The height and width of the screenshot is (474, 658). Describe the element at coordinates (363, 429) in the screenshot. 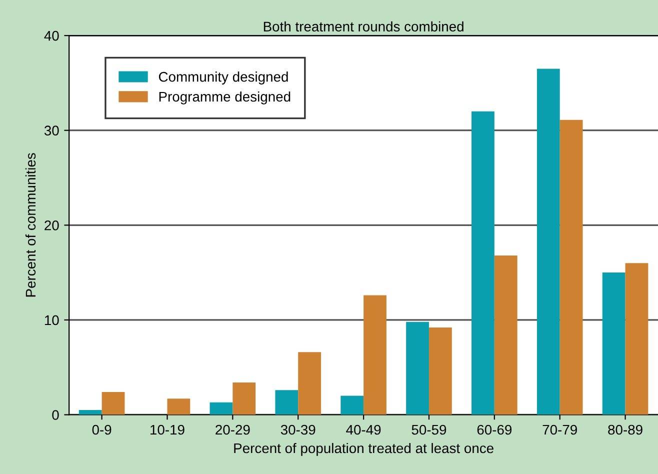

I see `x-tick-label: 40-49` at that location.